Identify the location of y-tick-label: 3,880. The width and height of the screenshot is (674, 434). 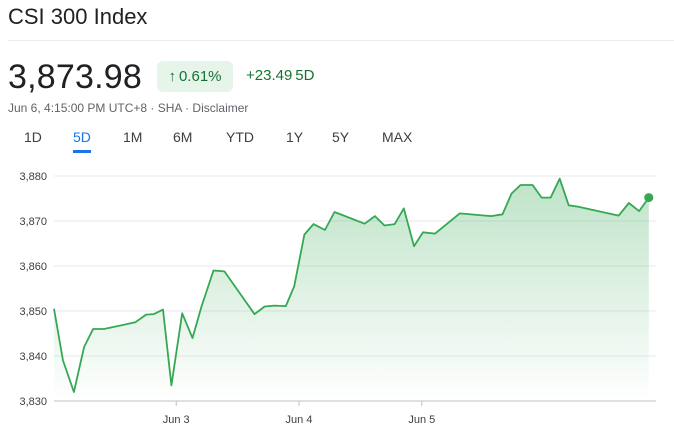
(33, 177).